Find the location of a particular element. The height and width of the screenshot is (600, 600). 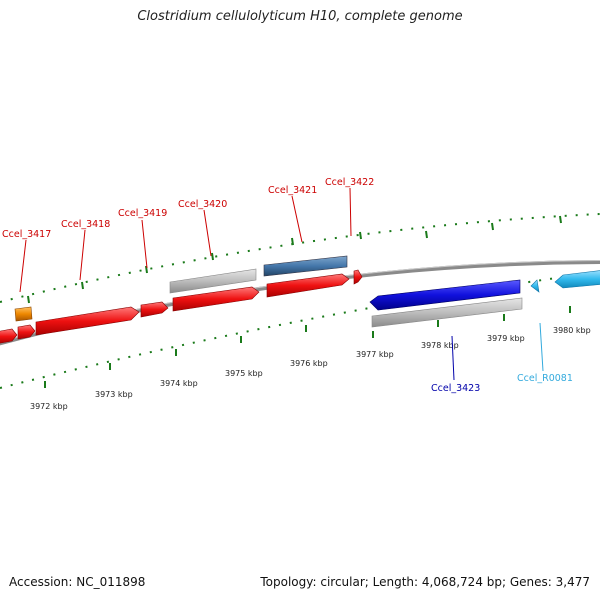

scale-label: 3980 kbp is located at coordinates (572, 330).